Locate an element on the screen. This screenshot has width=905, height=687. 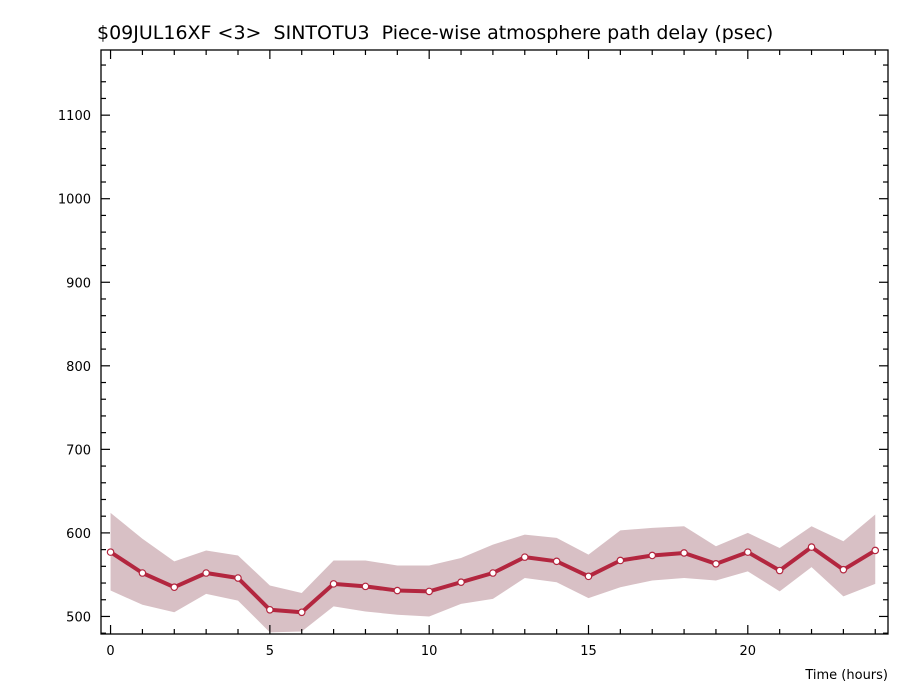
y-tick-label: 700 is located at coordinates (78, 450).